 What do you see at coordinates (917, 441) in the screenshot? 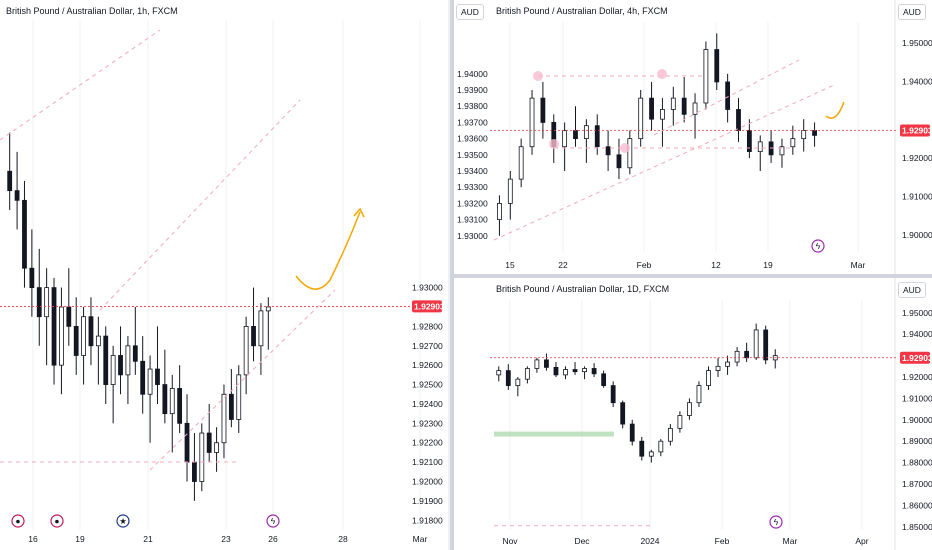
I see `y-tick-label-right: 1.89000` at bounding box center [917, 441].